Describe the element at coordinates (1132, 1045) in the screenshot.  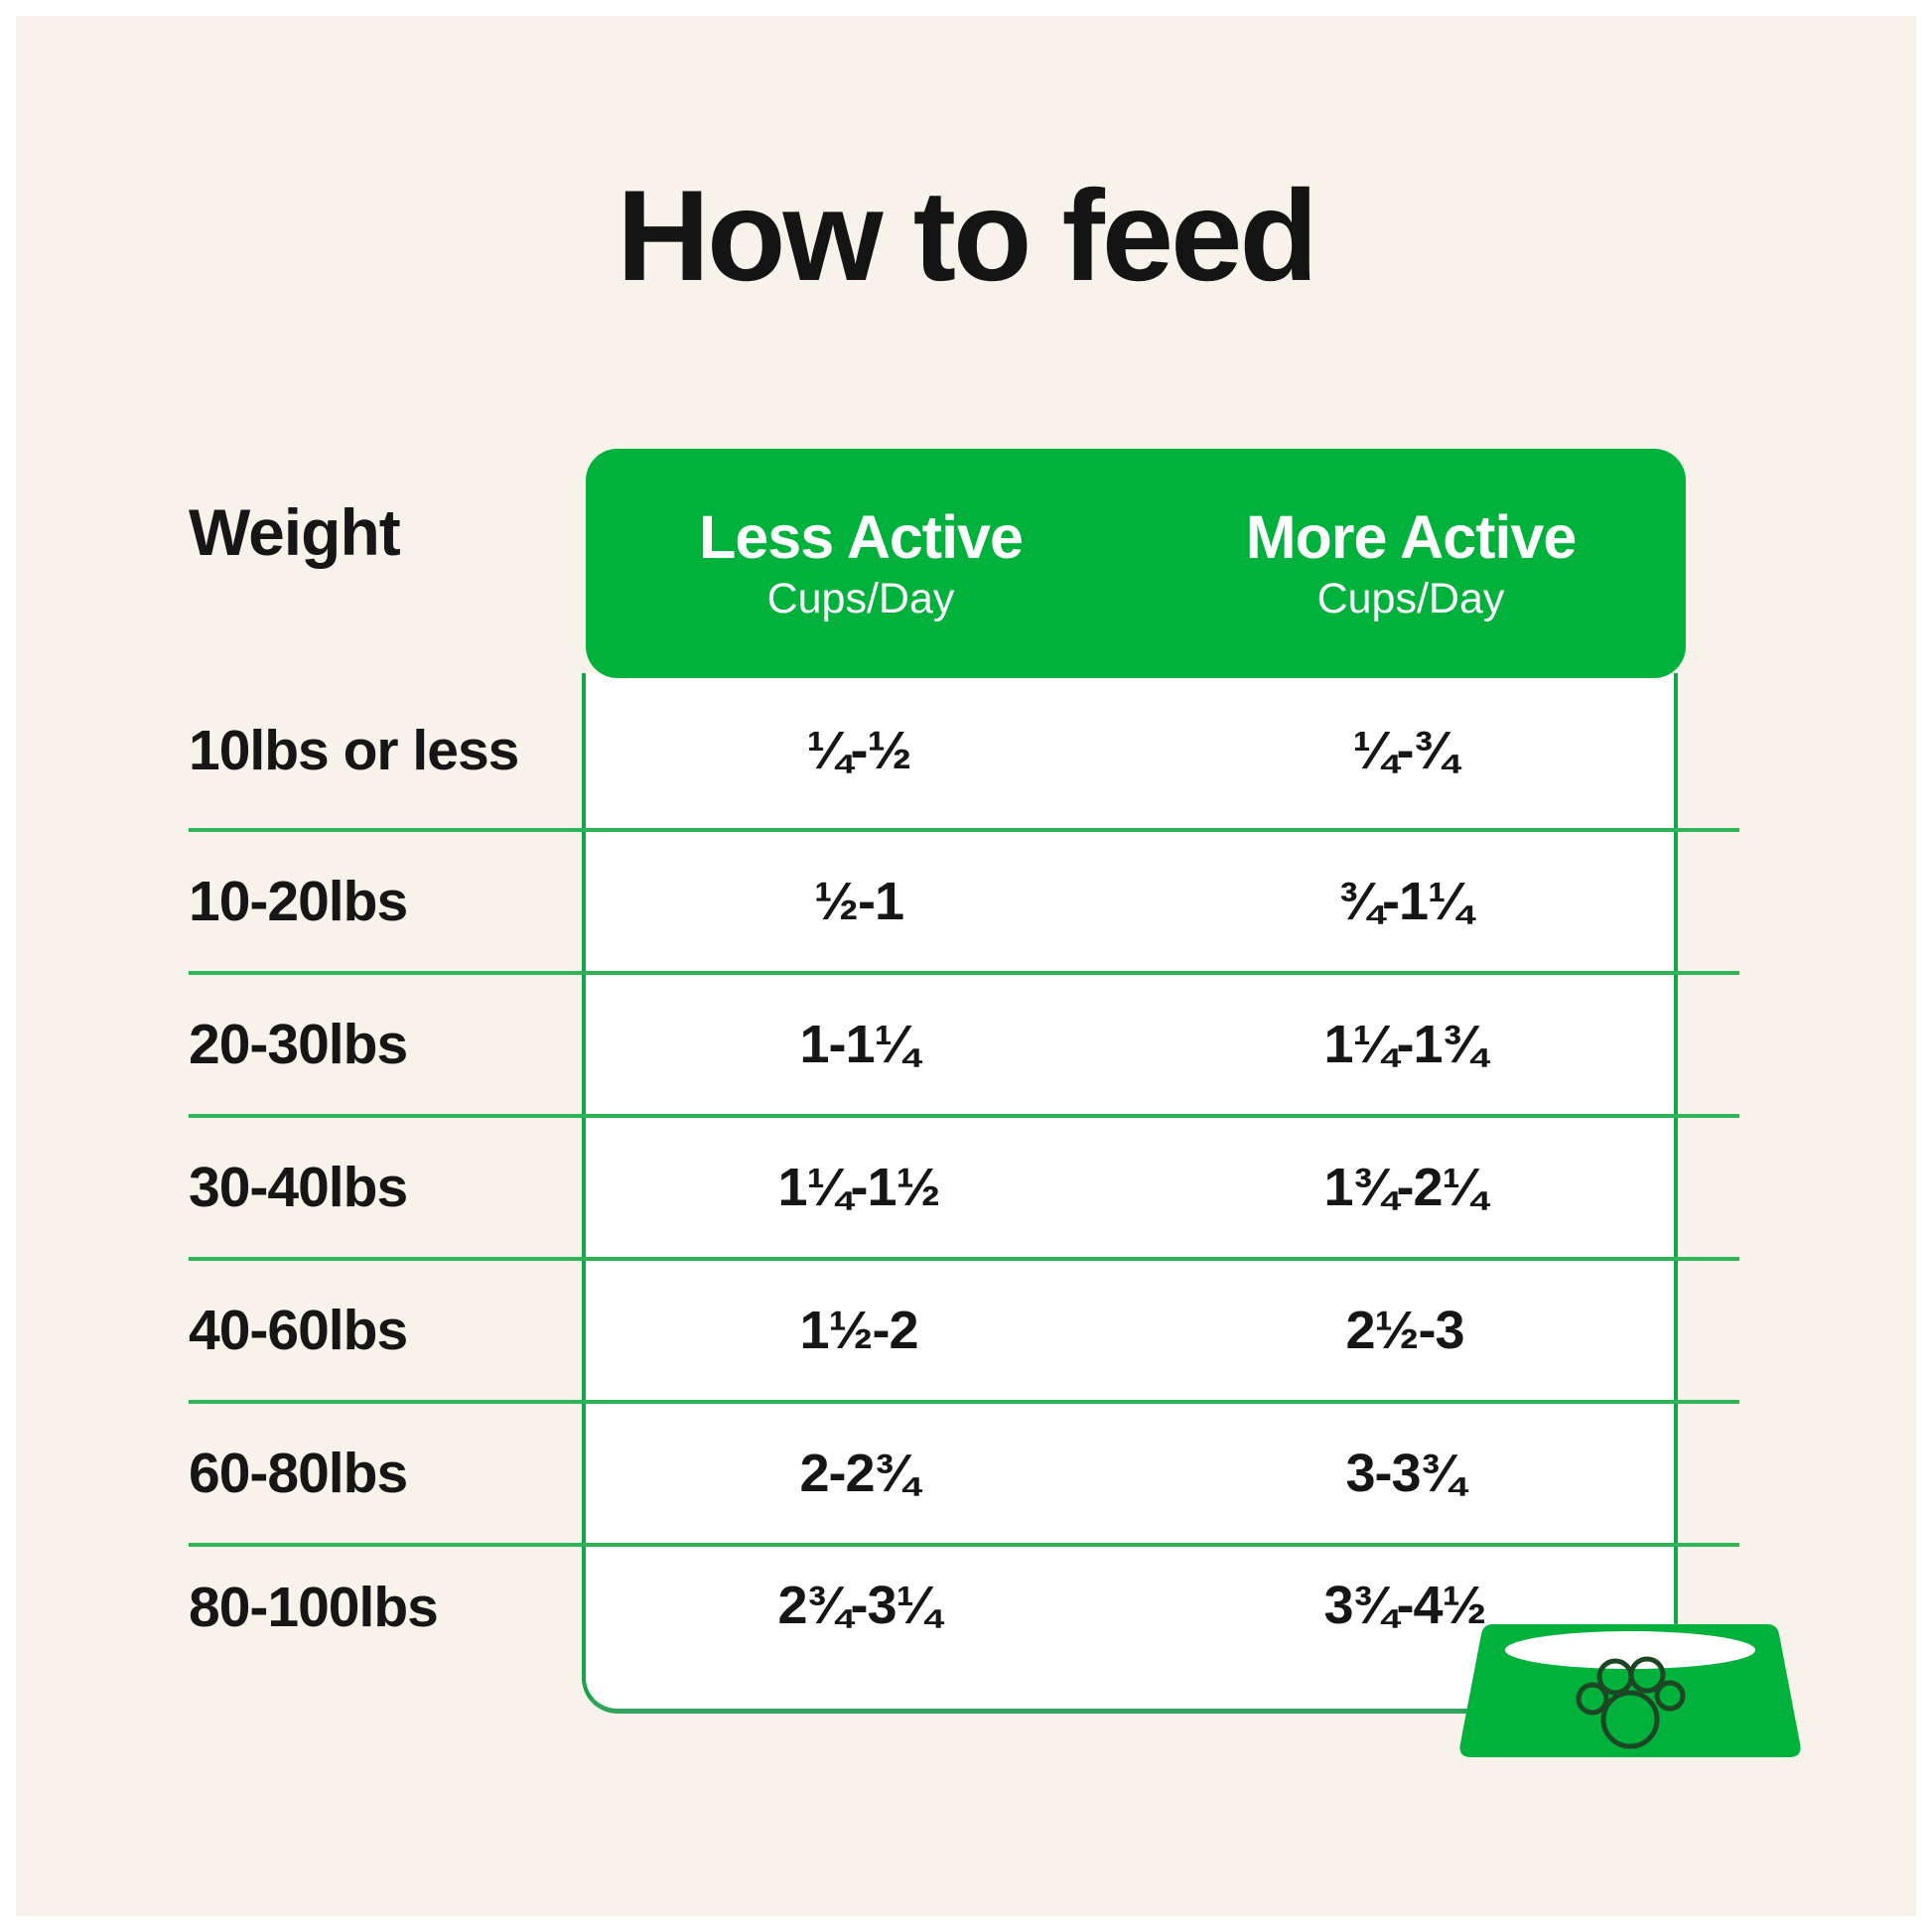
I see `row-values: 1-1¼ 1¼-1¾` at that location.